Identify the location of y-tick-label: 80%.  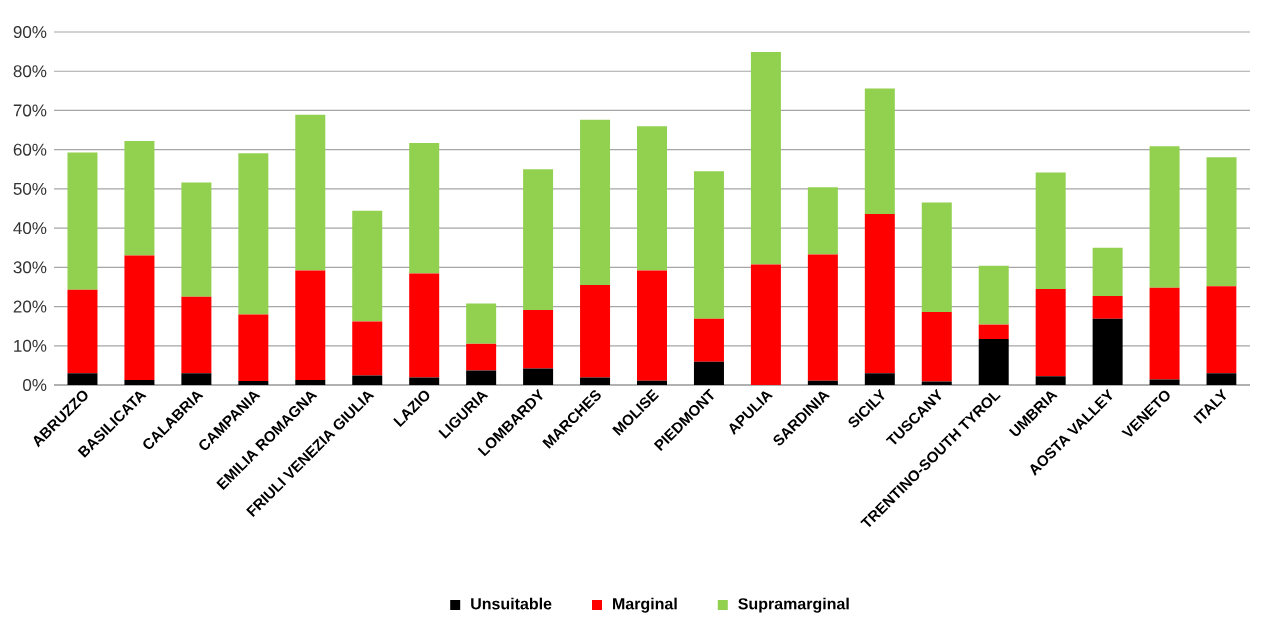
(30, 71).